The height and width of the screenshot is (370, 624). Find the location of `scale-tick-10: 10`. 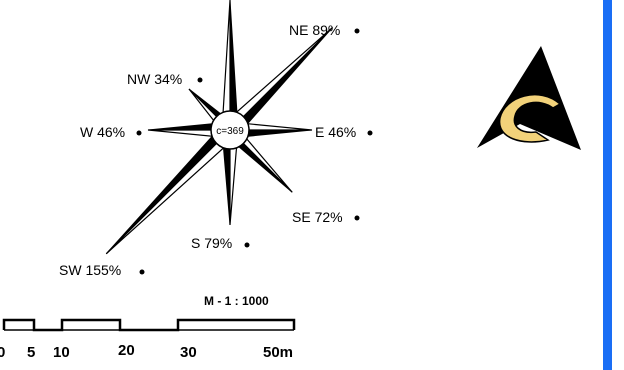

scale-tick-10: 10 is located at coordinates (61, 352).